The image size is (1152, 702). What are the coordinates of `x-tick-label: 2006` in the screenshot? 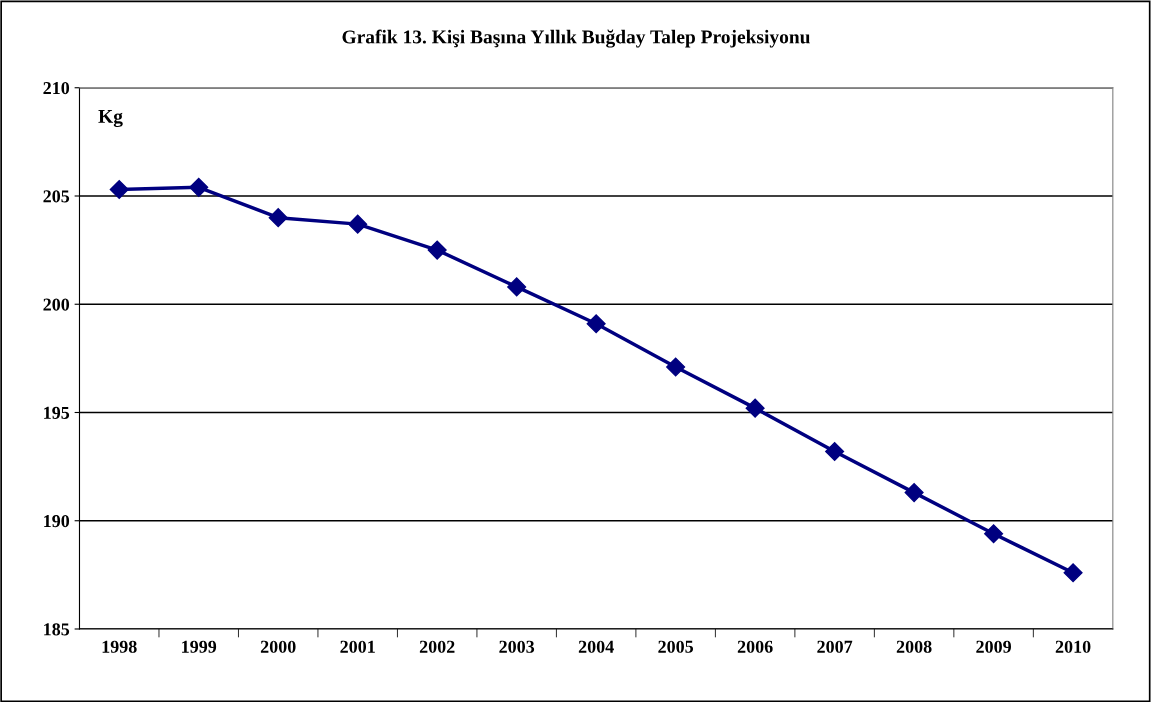 It's located at (755, 646).